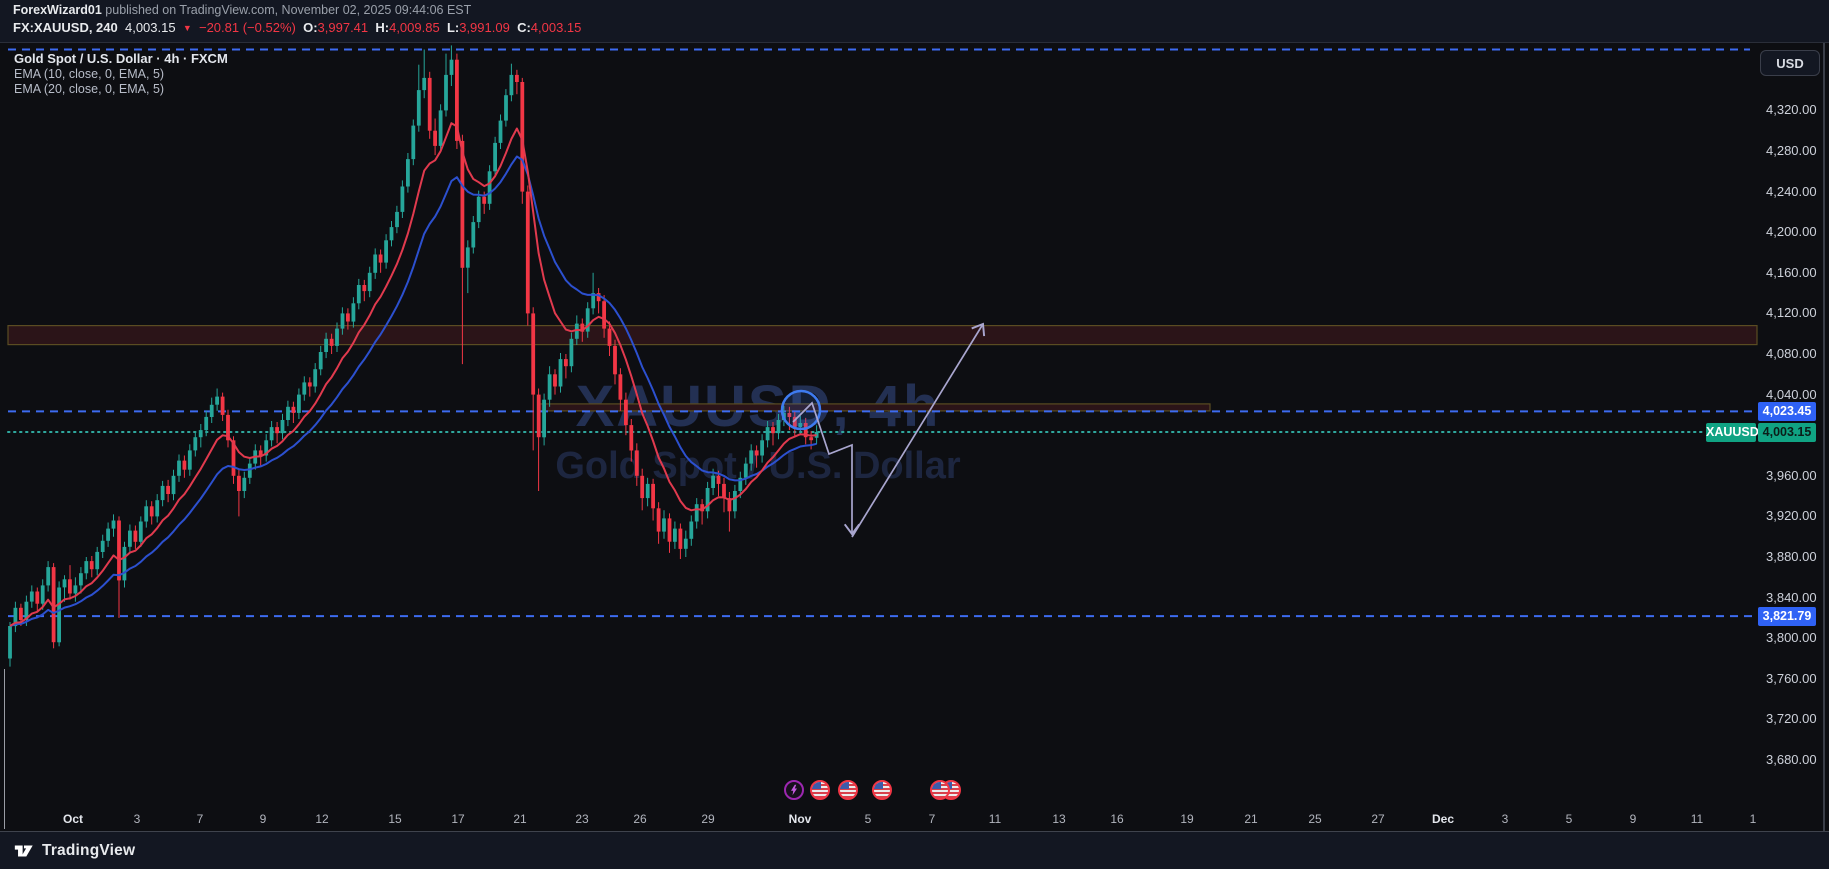  What do you see at coordinates (1791, 678) in the screenshot?
I see `price-tick-label: 3,760.00` at bounding box center [1791, 678].